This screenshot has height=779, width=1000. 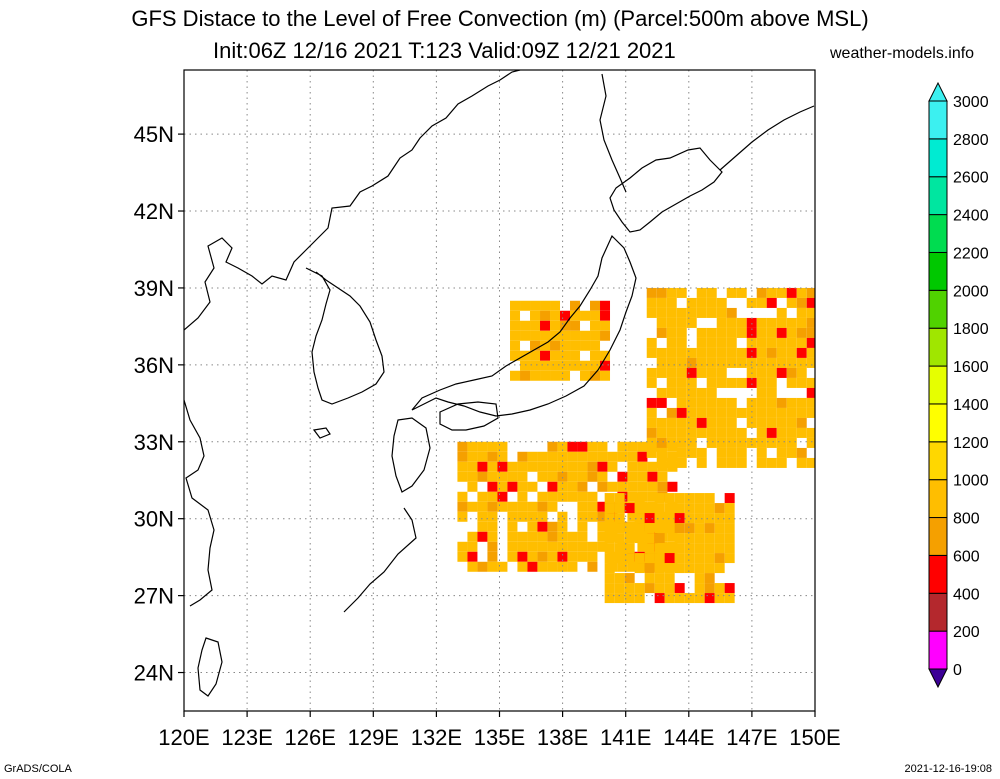 I want to click on colorbar-label: 400, so click(x=966, y=594).